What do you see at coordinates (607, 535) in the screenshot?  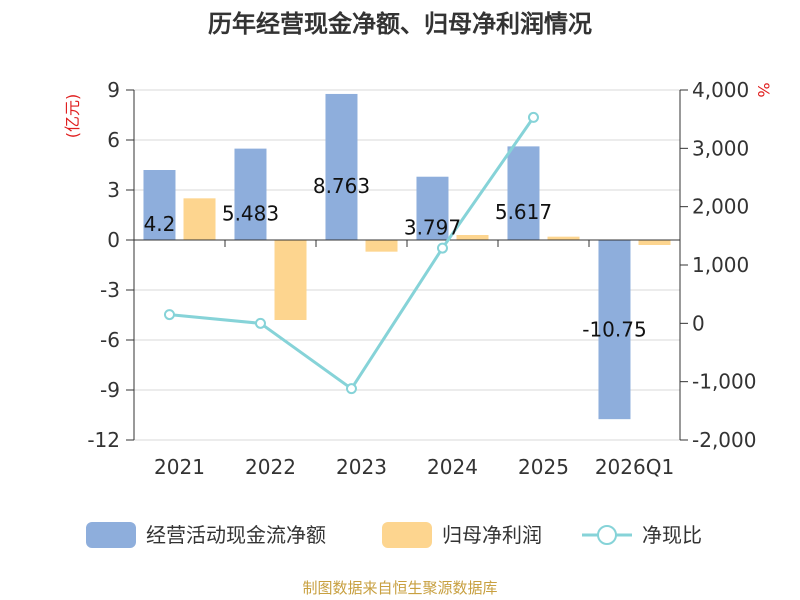 I see `legend-line-marker` at bounding box center [607, 535].